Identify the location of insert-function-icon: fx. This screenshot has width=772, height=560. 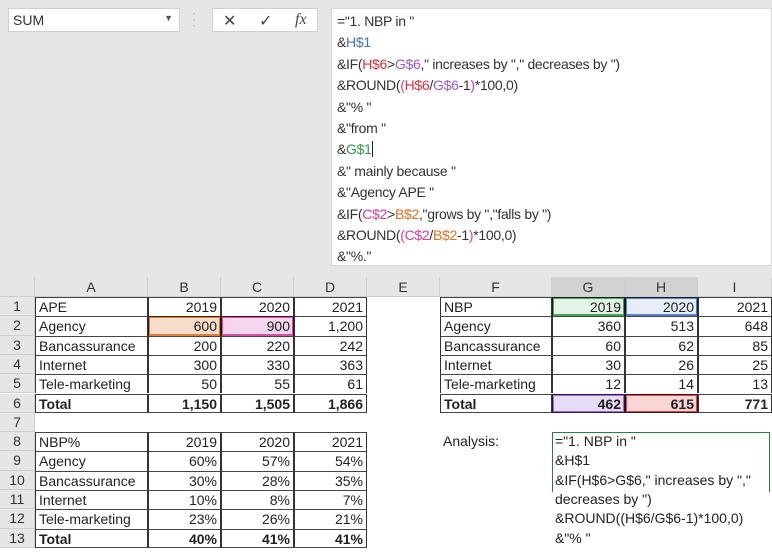
(301, 19).